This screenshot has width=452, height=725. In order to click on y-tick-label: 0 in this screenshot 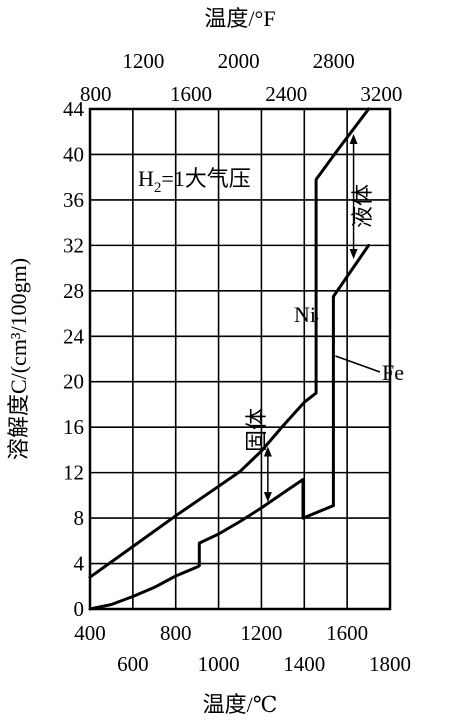, I will do `click(79, 609)`.